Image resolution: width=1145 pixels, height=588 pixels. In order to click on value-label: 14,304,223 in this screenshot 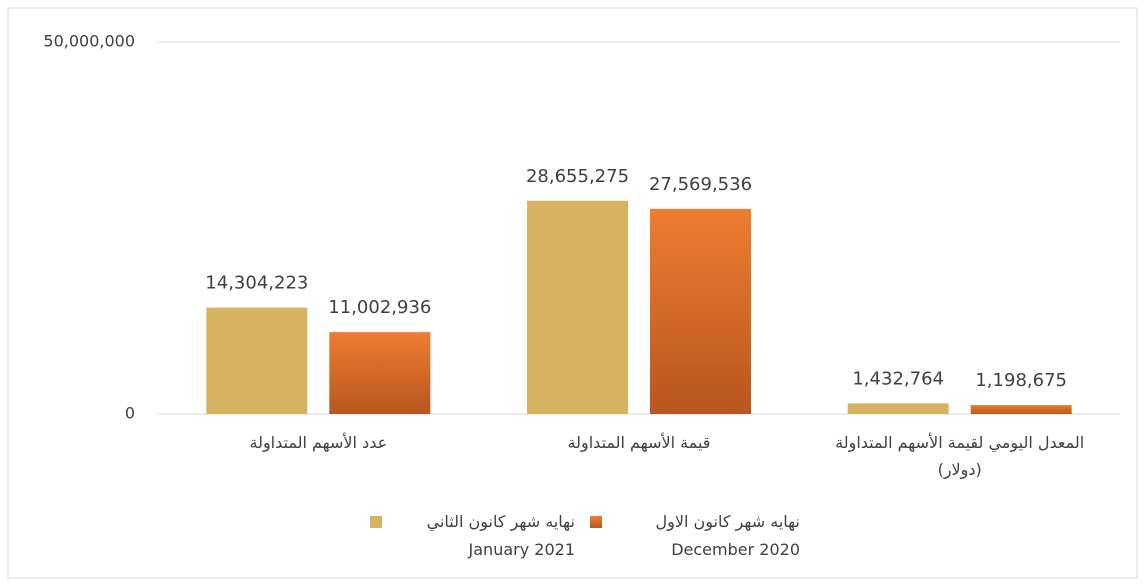, I will do `click(256, 283)`.